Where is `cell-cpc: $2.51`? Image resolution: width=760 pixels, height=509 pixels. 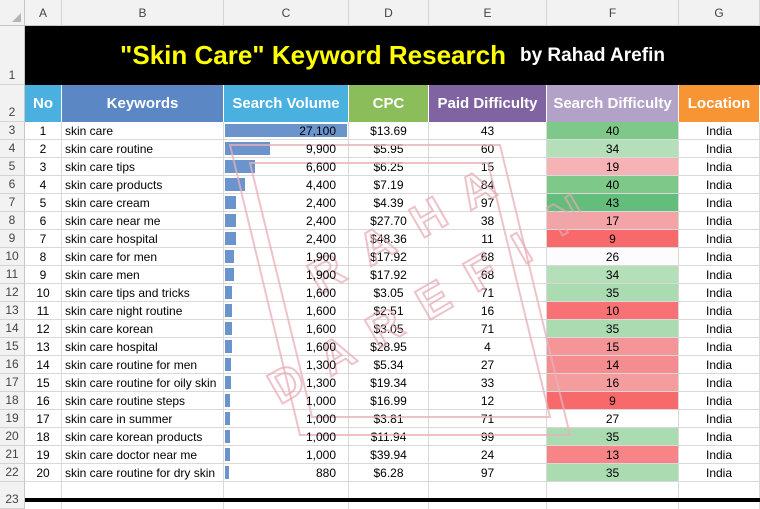
cell-cpc: $2.51 is located at coordinates (389, 311).